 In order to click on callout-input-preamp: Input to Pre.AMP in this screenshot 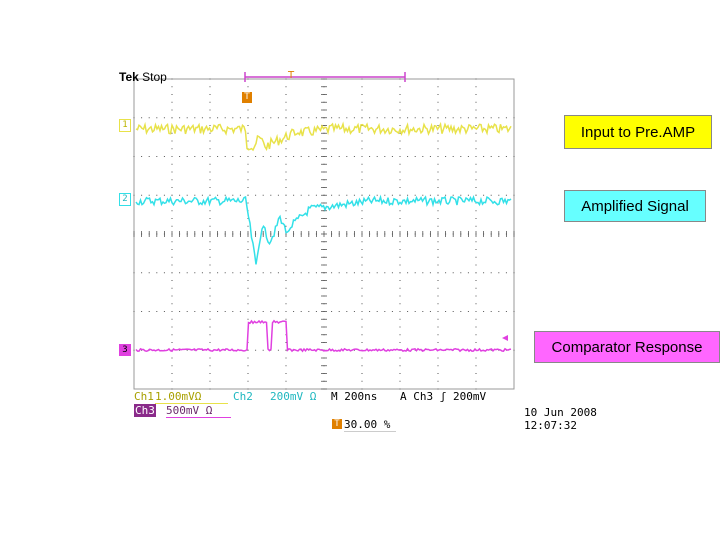, I will do `click(638, 132)`.